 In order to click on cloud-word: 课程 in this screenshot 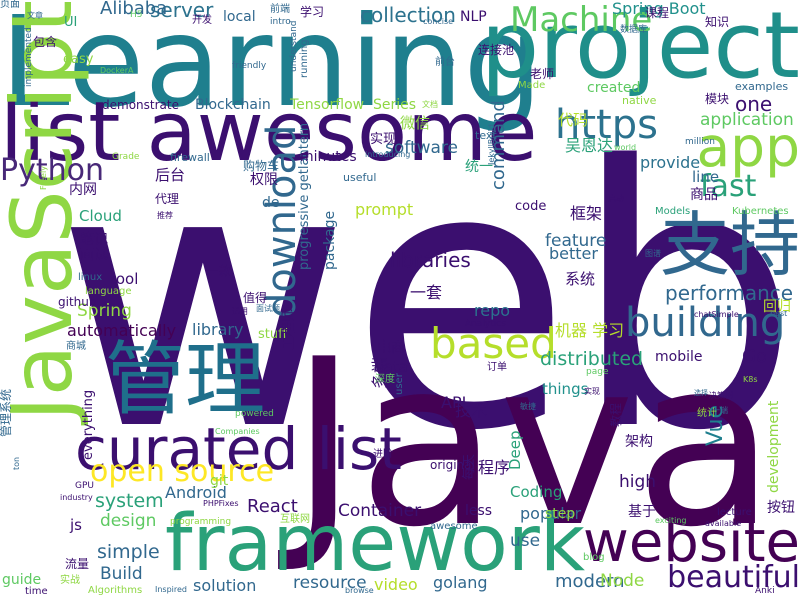, I will do `click(657, 13)`.